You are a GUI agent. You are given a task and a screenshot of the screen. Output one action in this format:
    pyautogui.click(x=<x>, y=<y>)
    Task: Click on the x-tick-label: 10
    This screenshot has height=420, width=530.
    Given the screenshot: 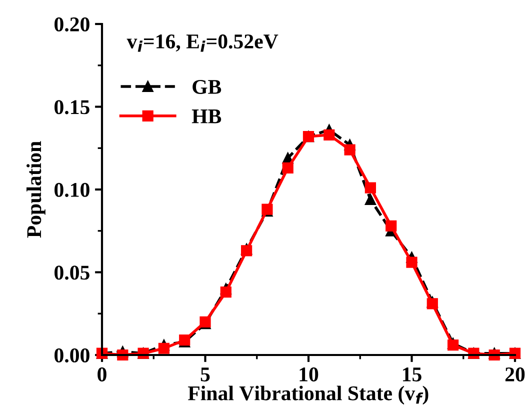 What is the action you would take?
    pyautogui.click(x=309, y=374)
    